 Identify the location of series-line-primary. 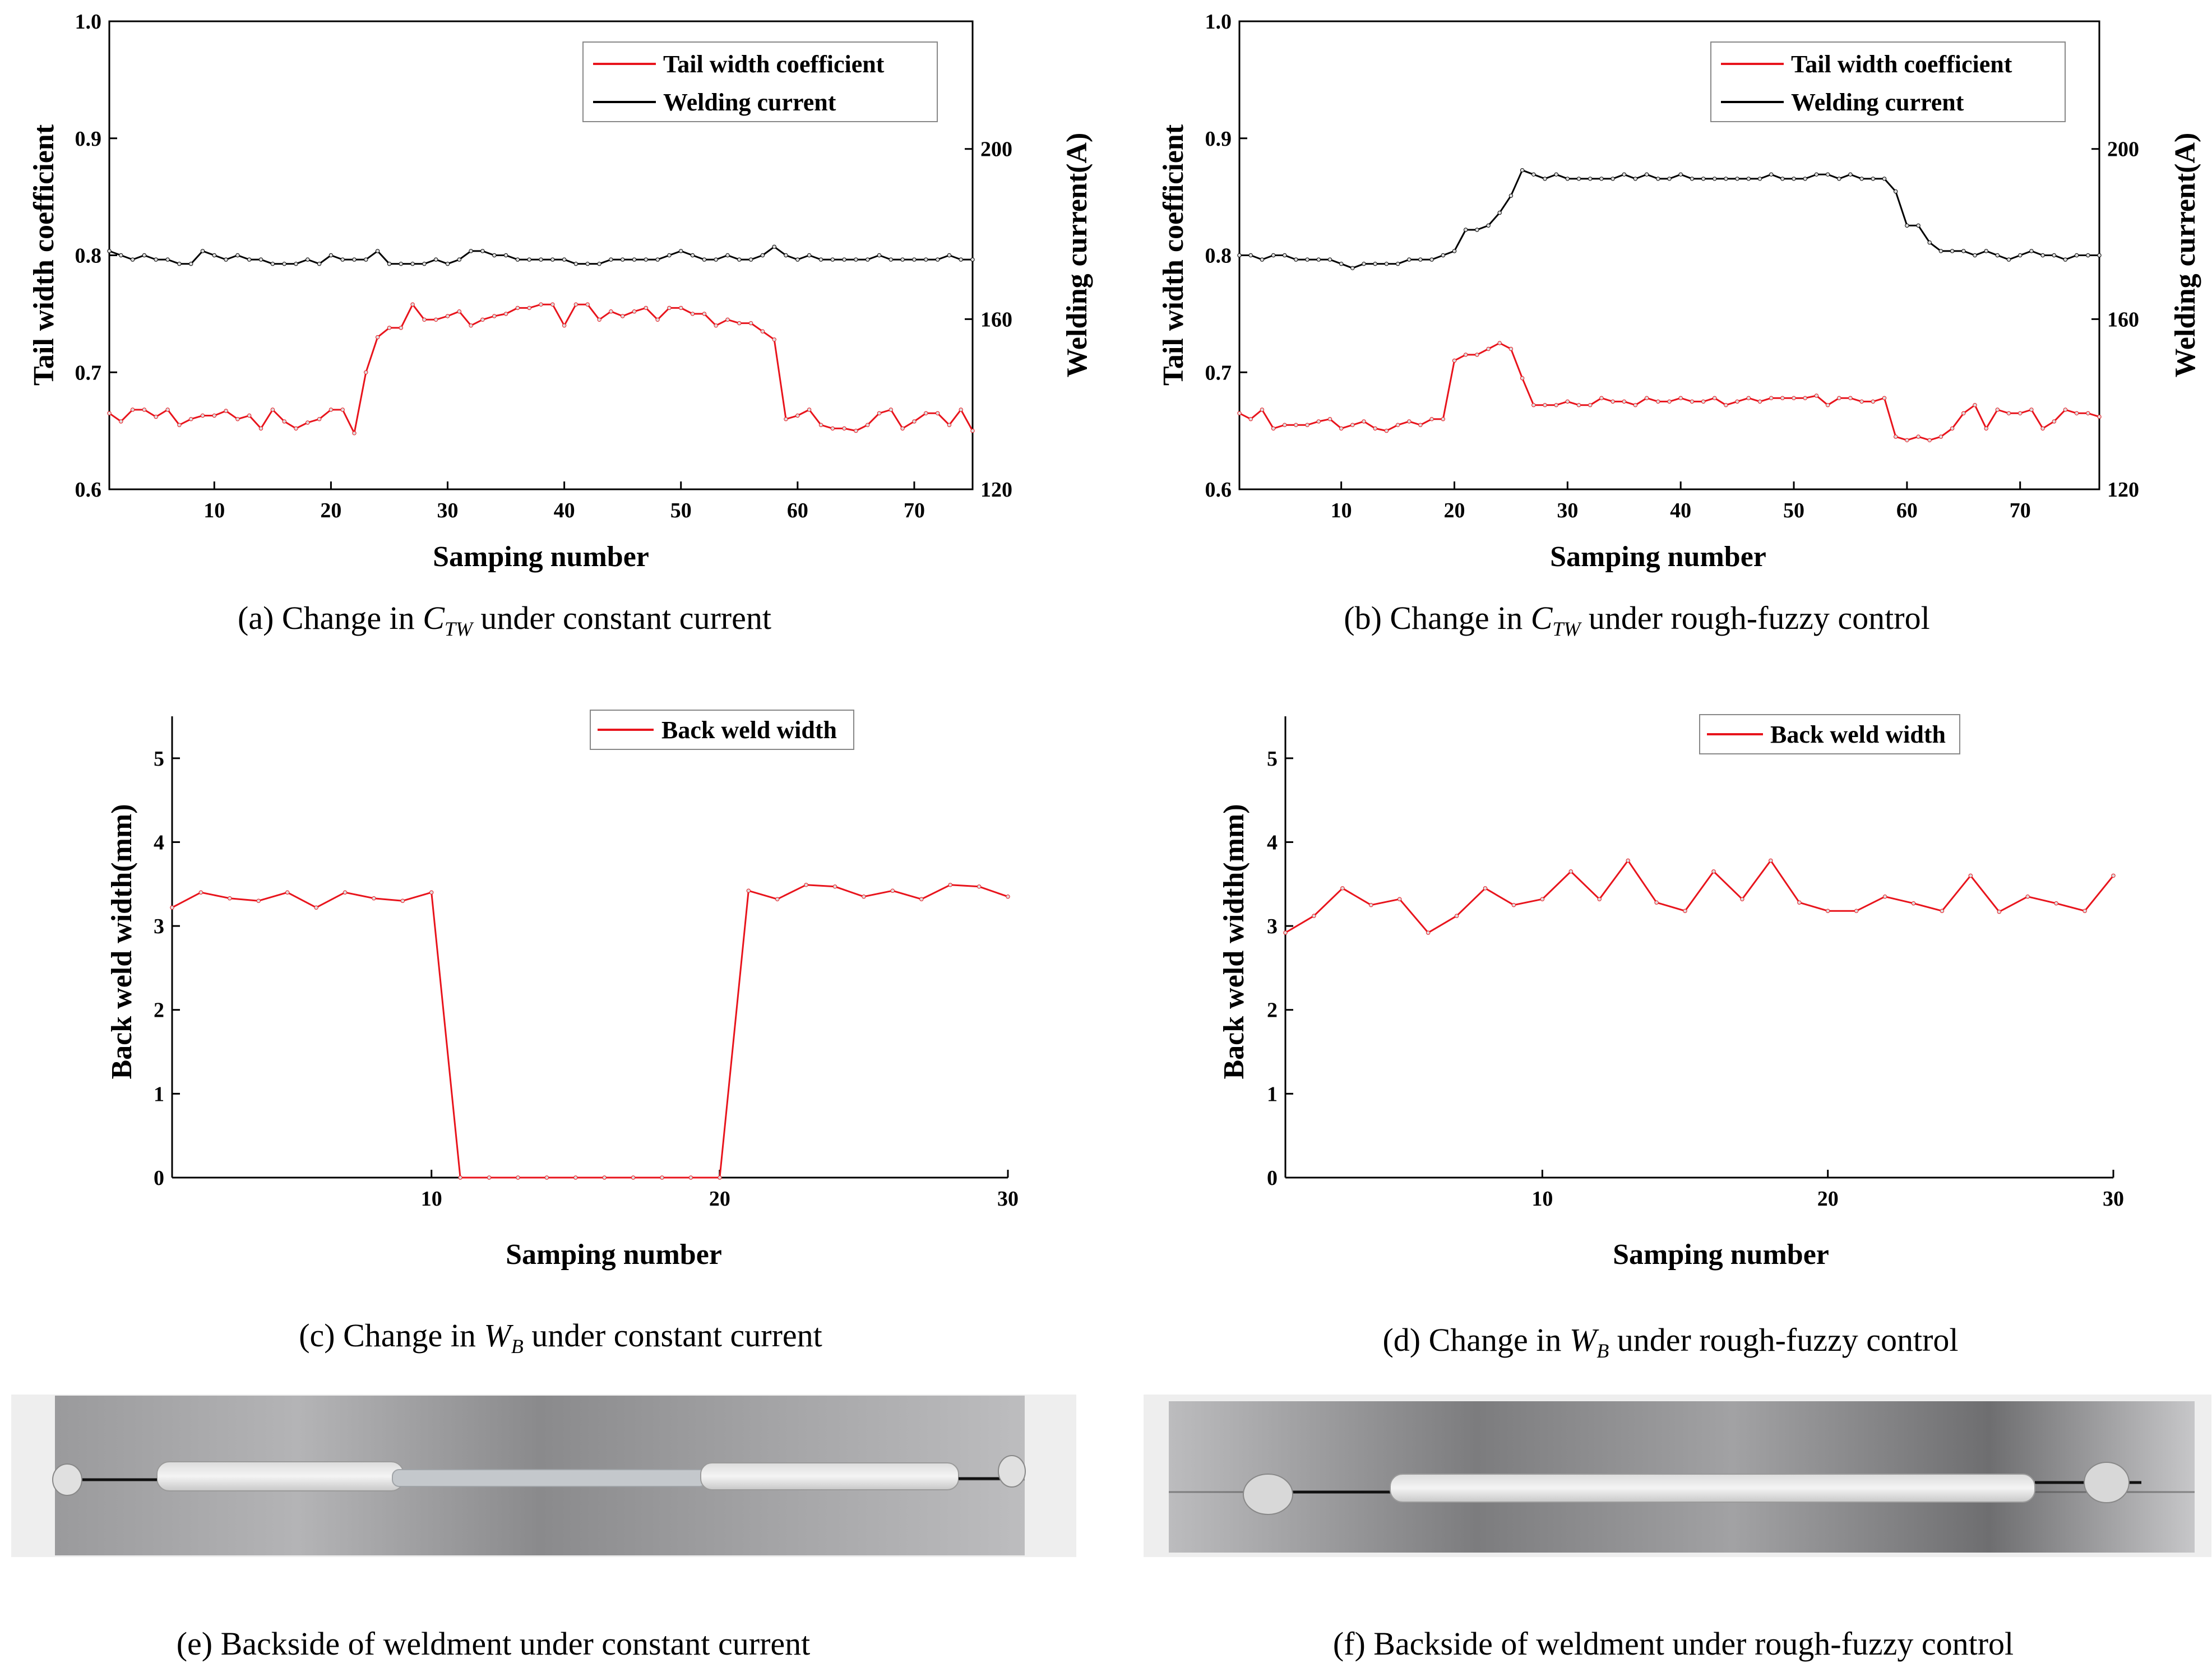
(1669, 392).